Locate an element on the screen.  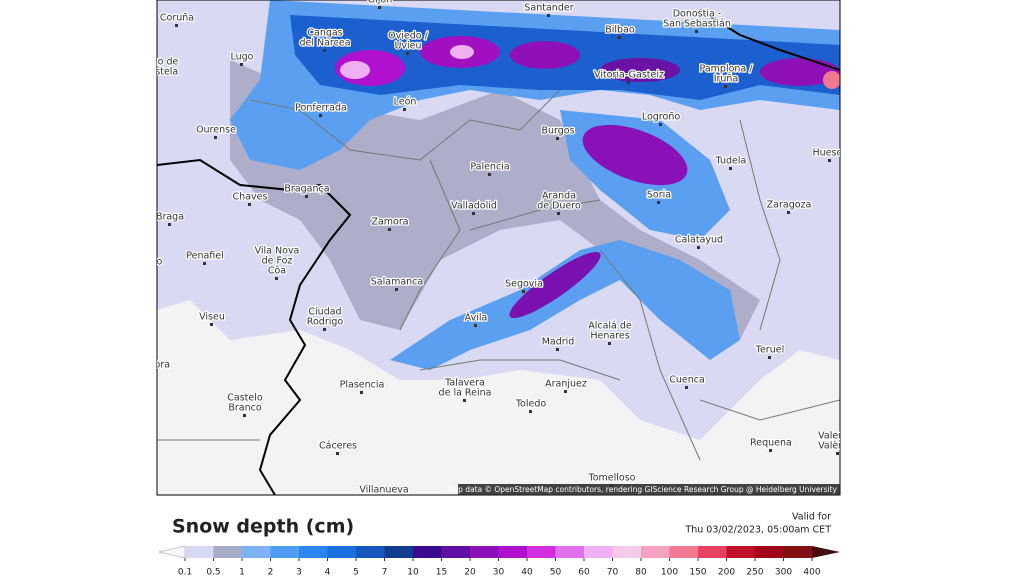
city-label: Donostia - is located at coordinates (697, 14).